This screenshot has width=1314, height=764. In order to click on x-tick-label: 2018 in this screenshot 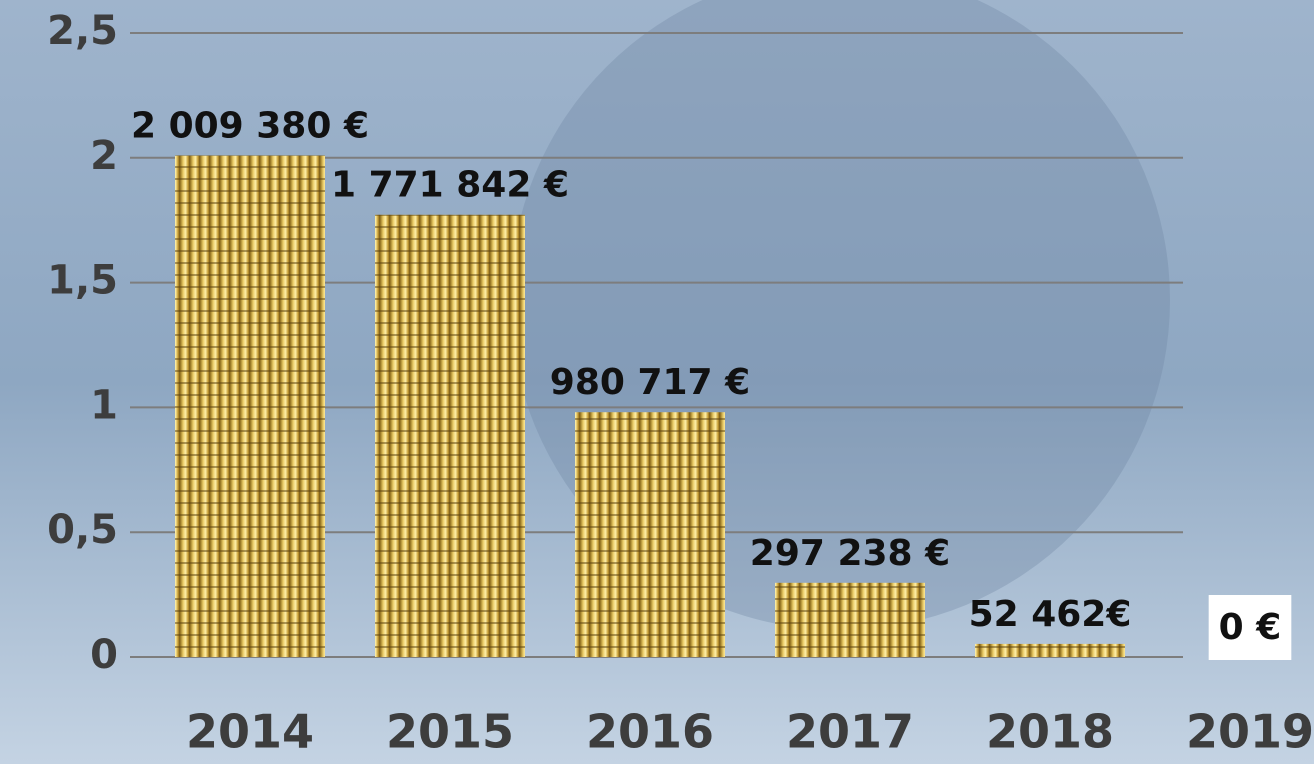, I will do `click(1050, 732)`.